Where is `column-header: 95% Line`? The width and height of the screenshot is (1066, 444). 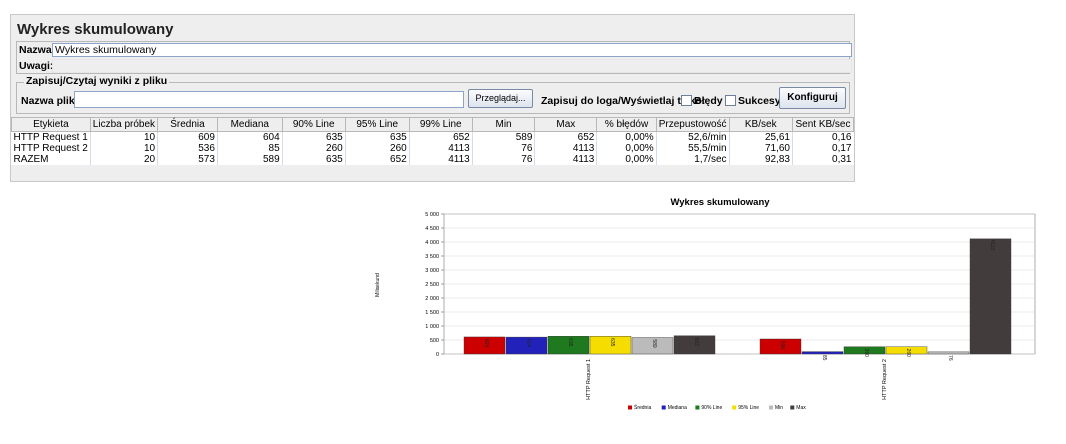
column-header: 95% Line is located at coordinates (377, 124).